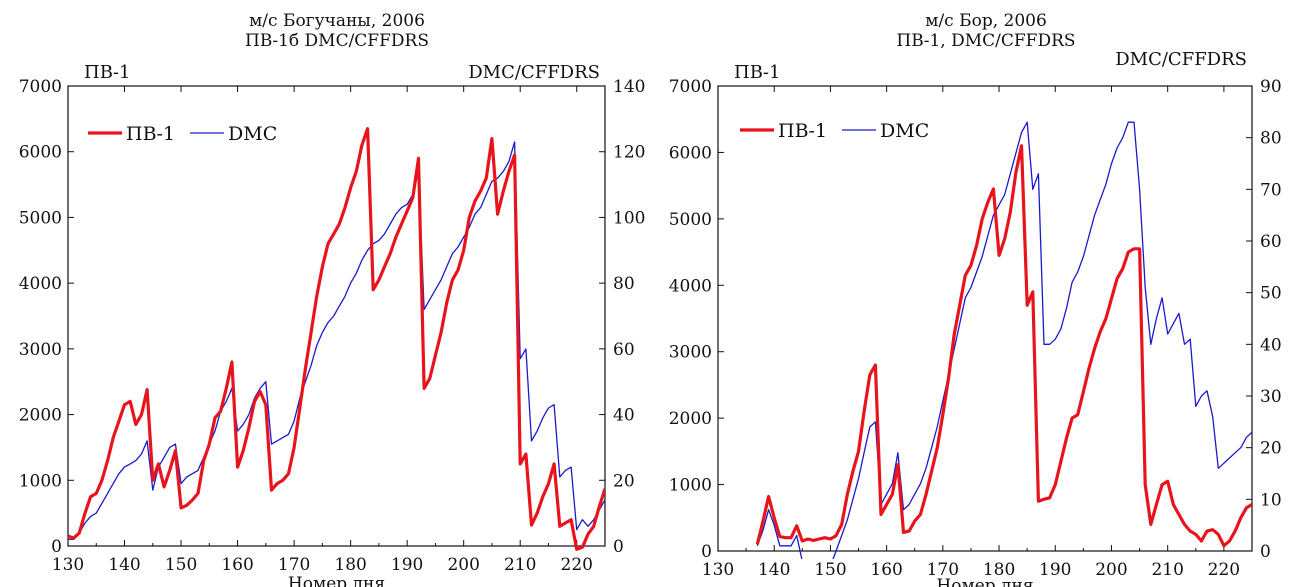 Image resolution: width=1315 pixels, height=587 pixels. I want to click on chart-1-ylabel-right: DMC/CFFDRS, so click(534, 72).